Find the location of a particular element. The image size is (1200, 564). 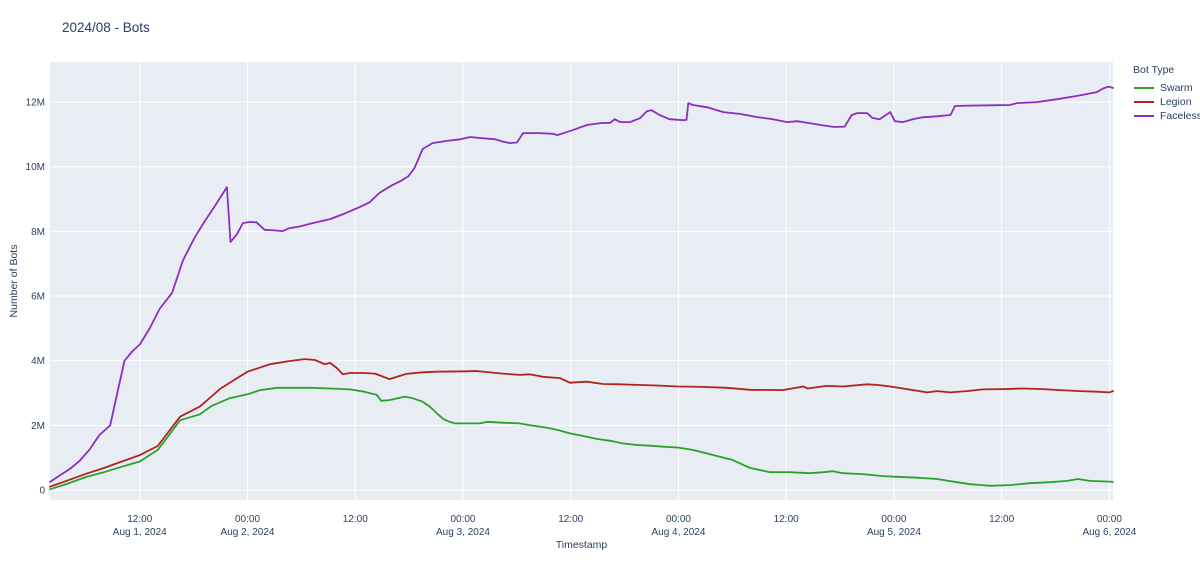

legend: Bot Type Swarm Legion Faceless is located at coordinates (1166, 93).